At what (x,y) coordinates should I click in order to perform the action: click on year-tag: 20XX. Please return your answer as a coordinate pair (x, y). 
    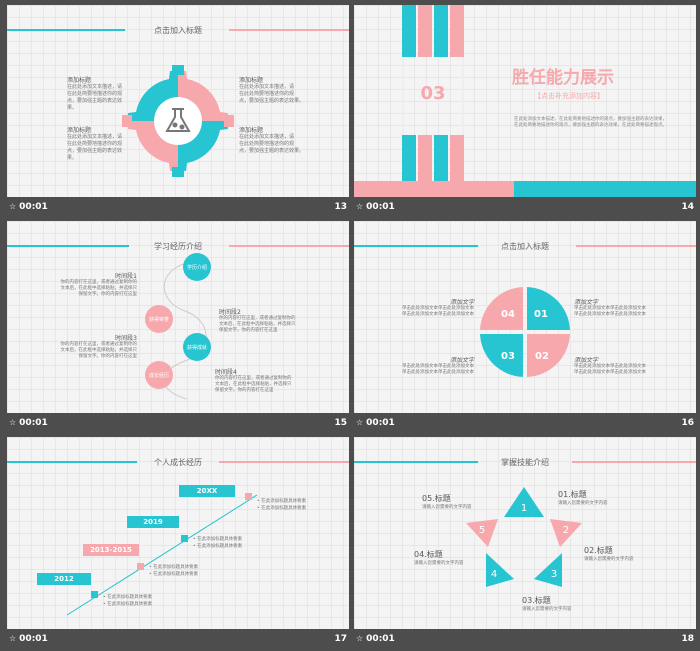
    Looking at the image, I should click on (207, 491).